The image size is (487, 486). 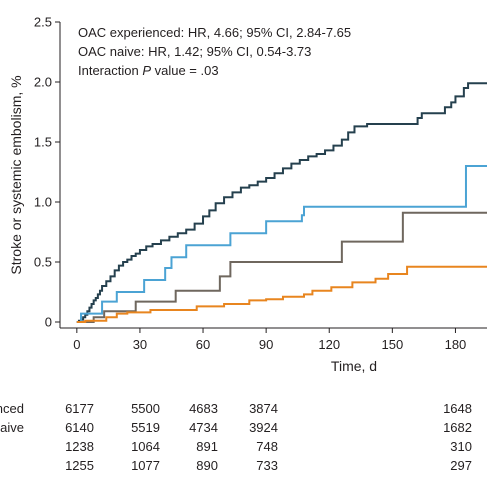 I want to click on risk-value: 4734, so click(x=203, y=427).